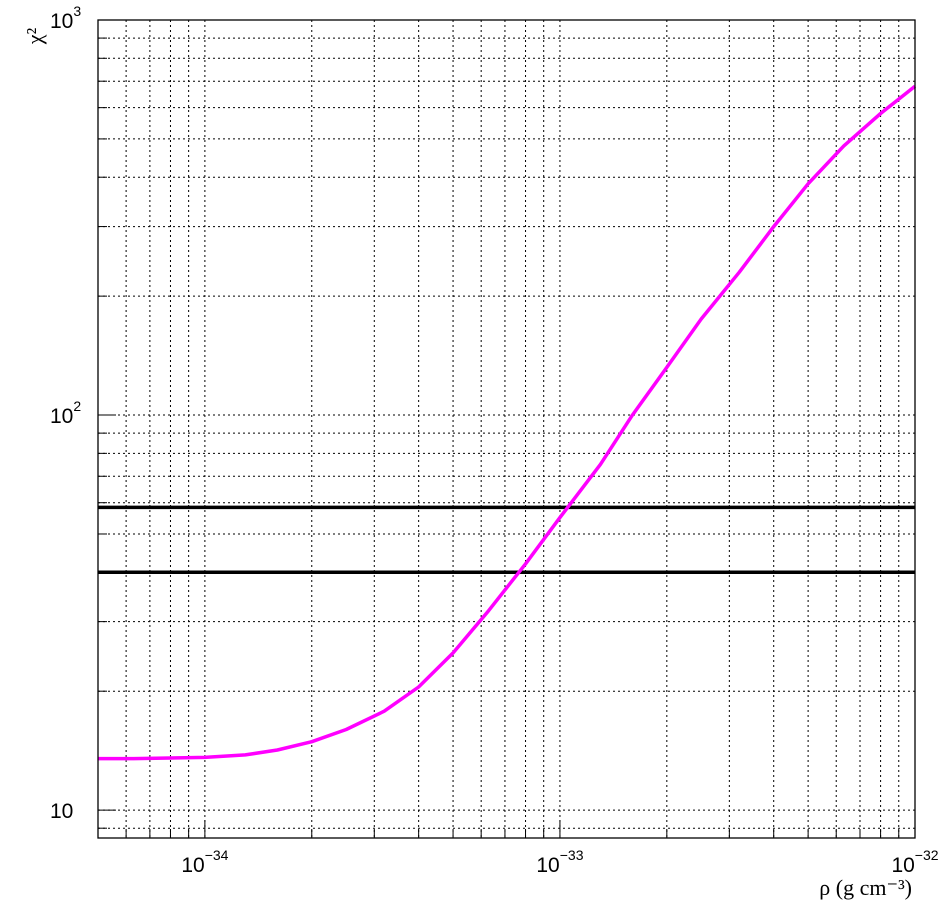  What do you see at coordinates (914, 862) in the screenshot?
I see `x-tick-label: 10−32` at bounding box center [914, 862].